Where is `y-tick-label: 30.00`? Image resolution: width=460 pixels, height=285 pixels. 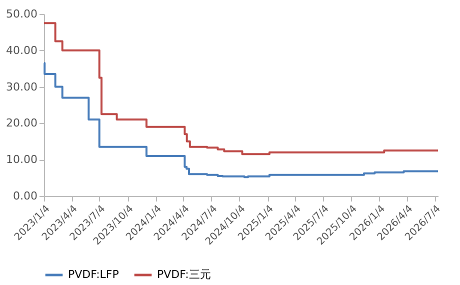 y-tick-label: 30.00 is located at coordinates (22, 87).